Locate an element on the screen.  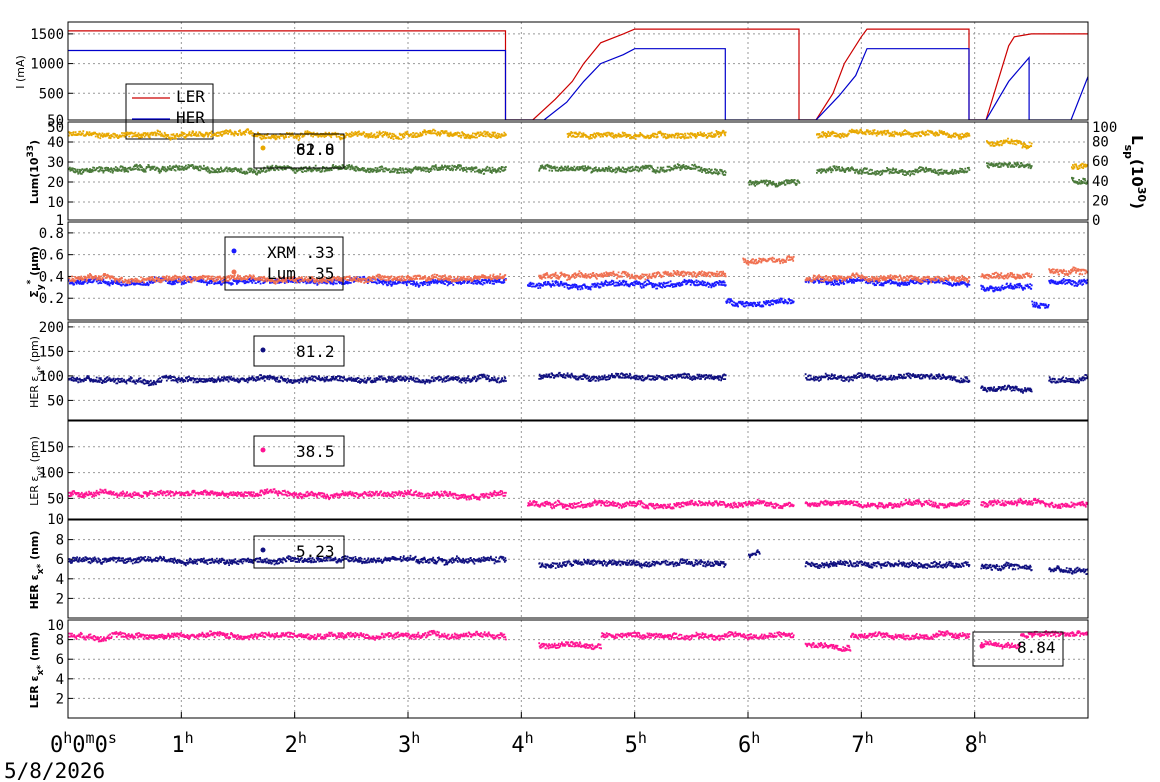
legend-box is located at coordinates (299, 151).